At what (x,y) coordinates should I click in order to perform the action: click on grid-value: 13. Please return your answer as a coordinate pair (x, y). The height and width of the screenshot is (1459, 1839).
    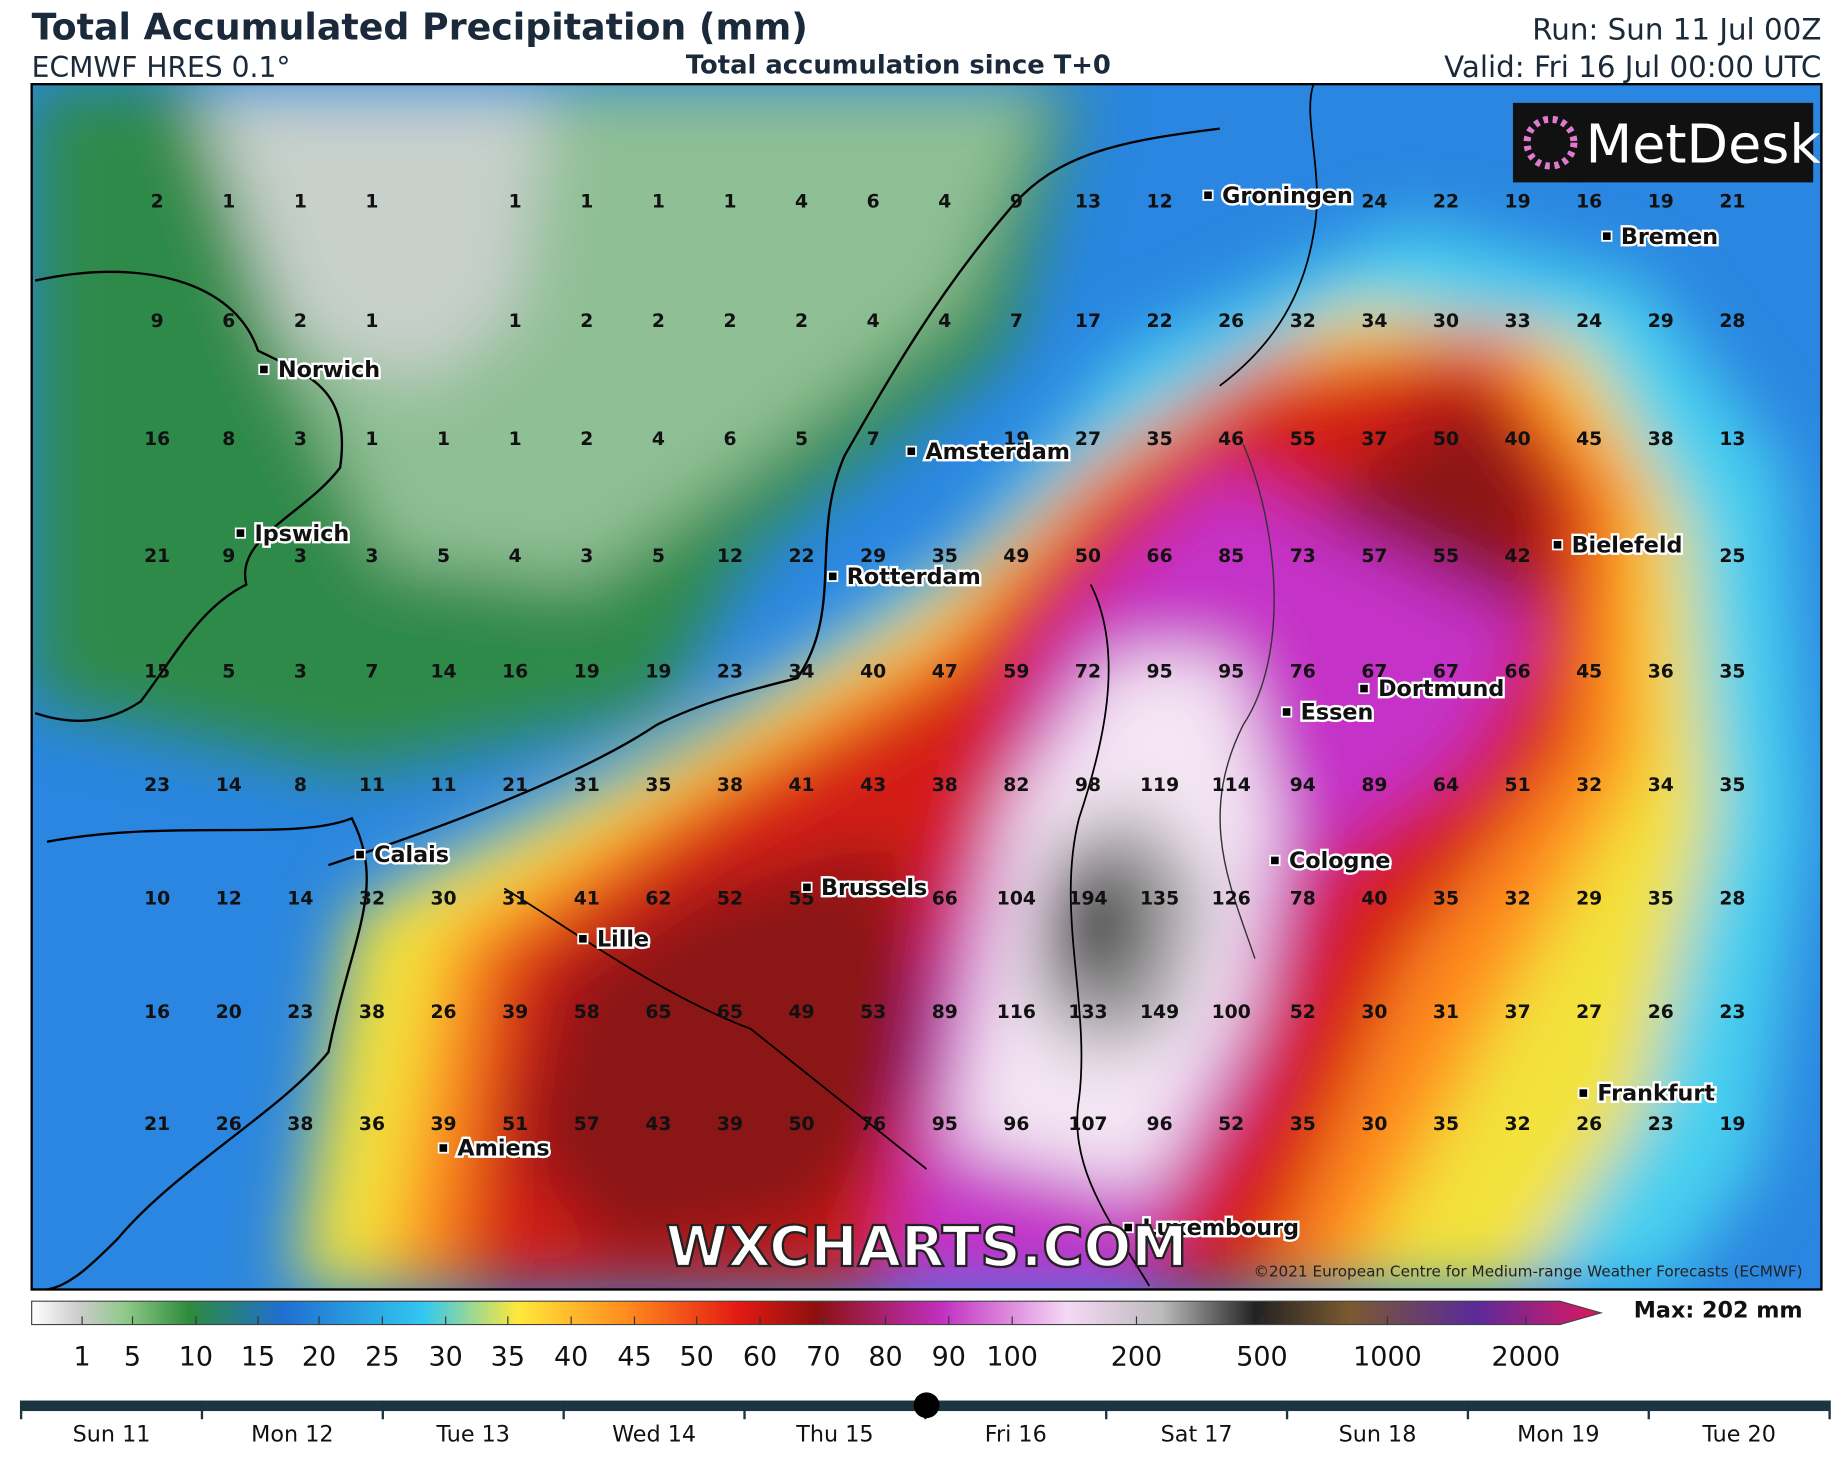
    Looking at the image, I should click on (1088, 202).